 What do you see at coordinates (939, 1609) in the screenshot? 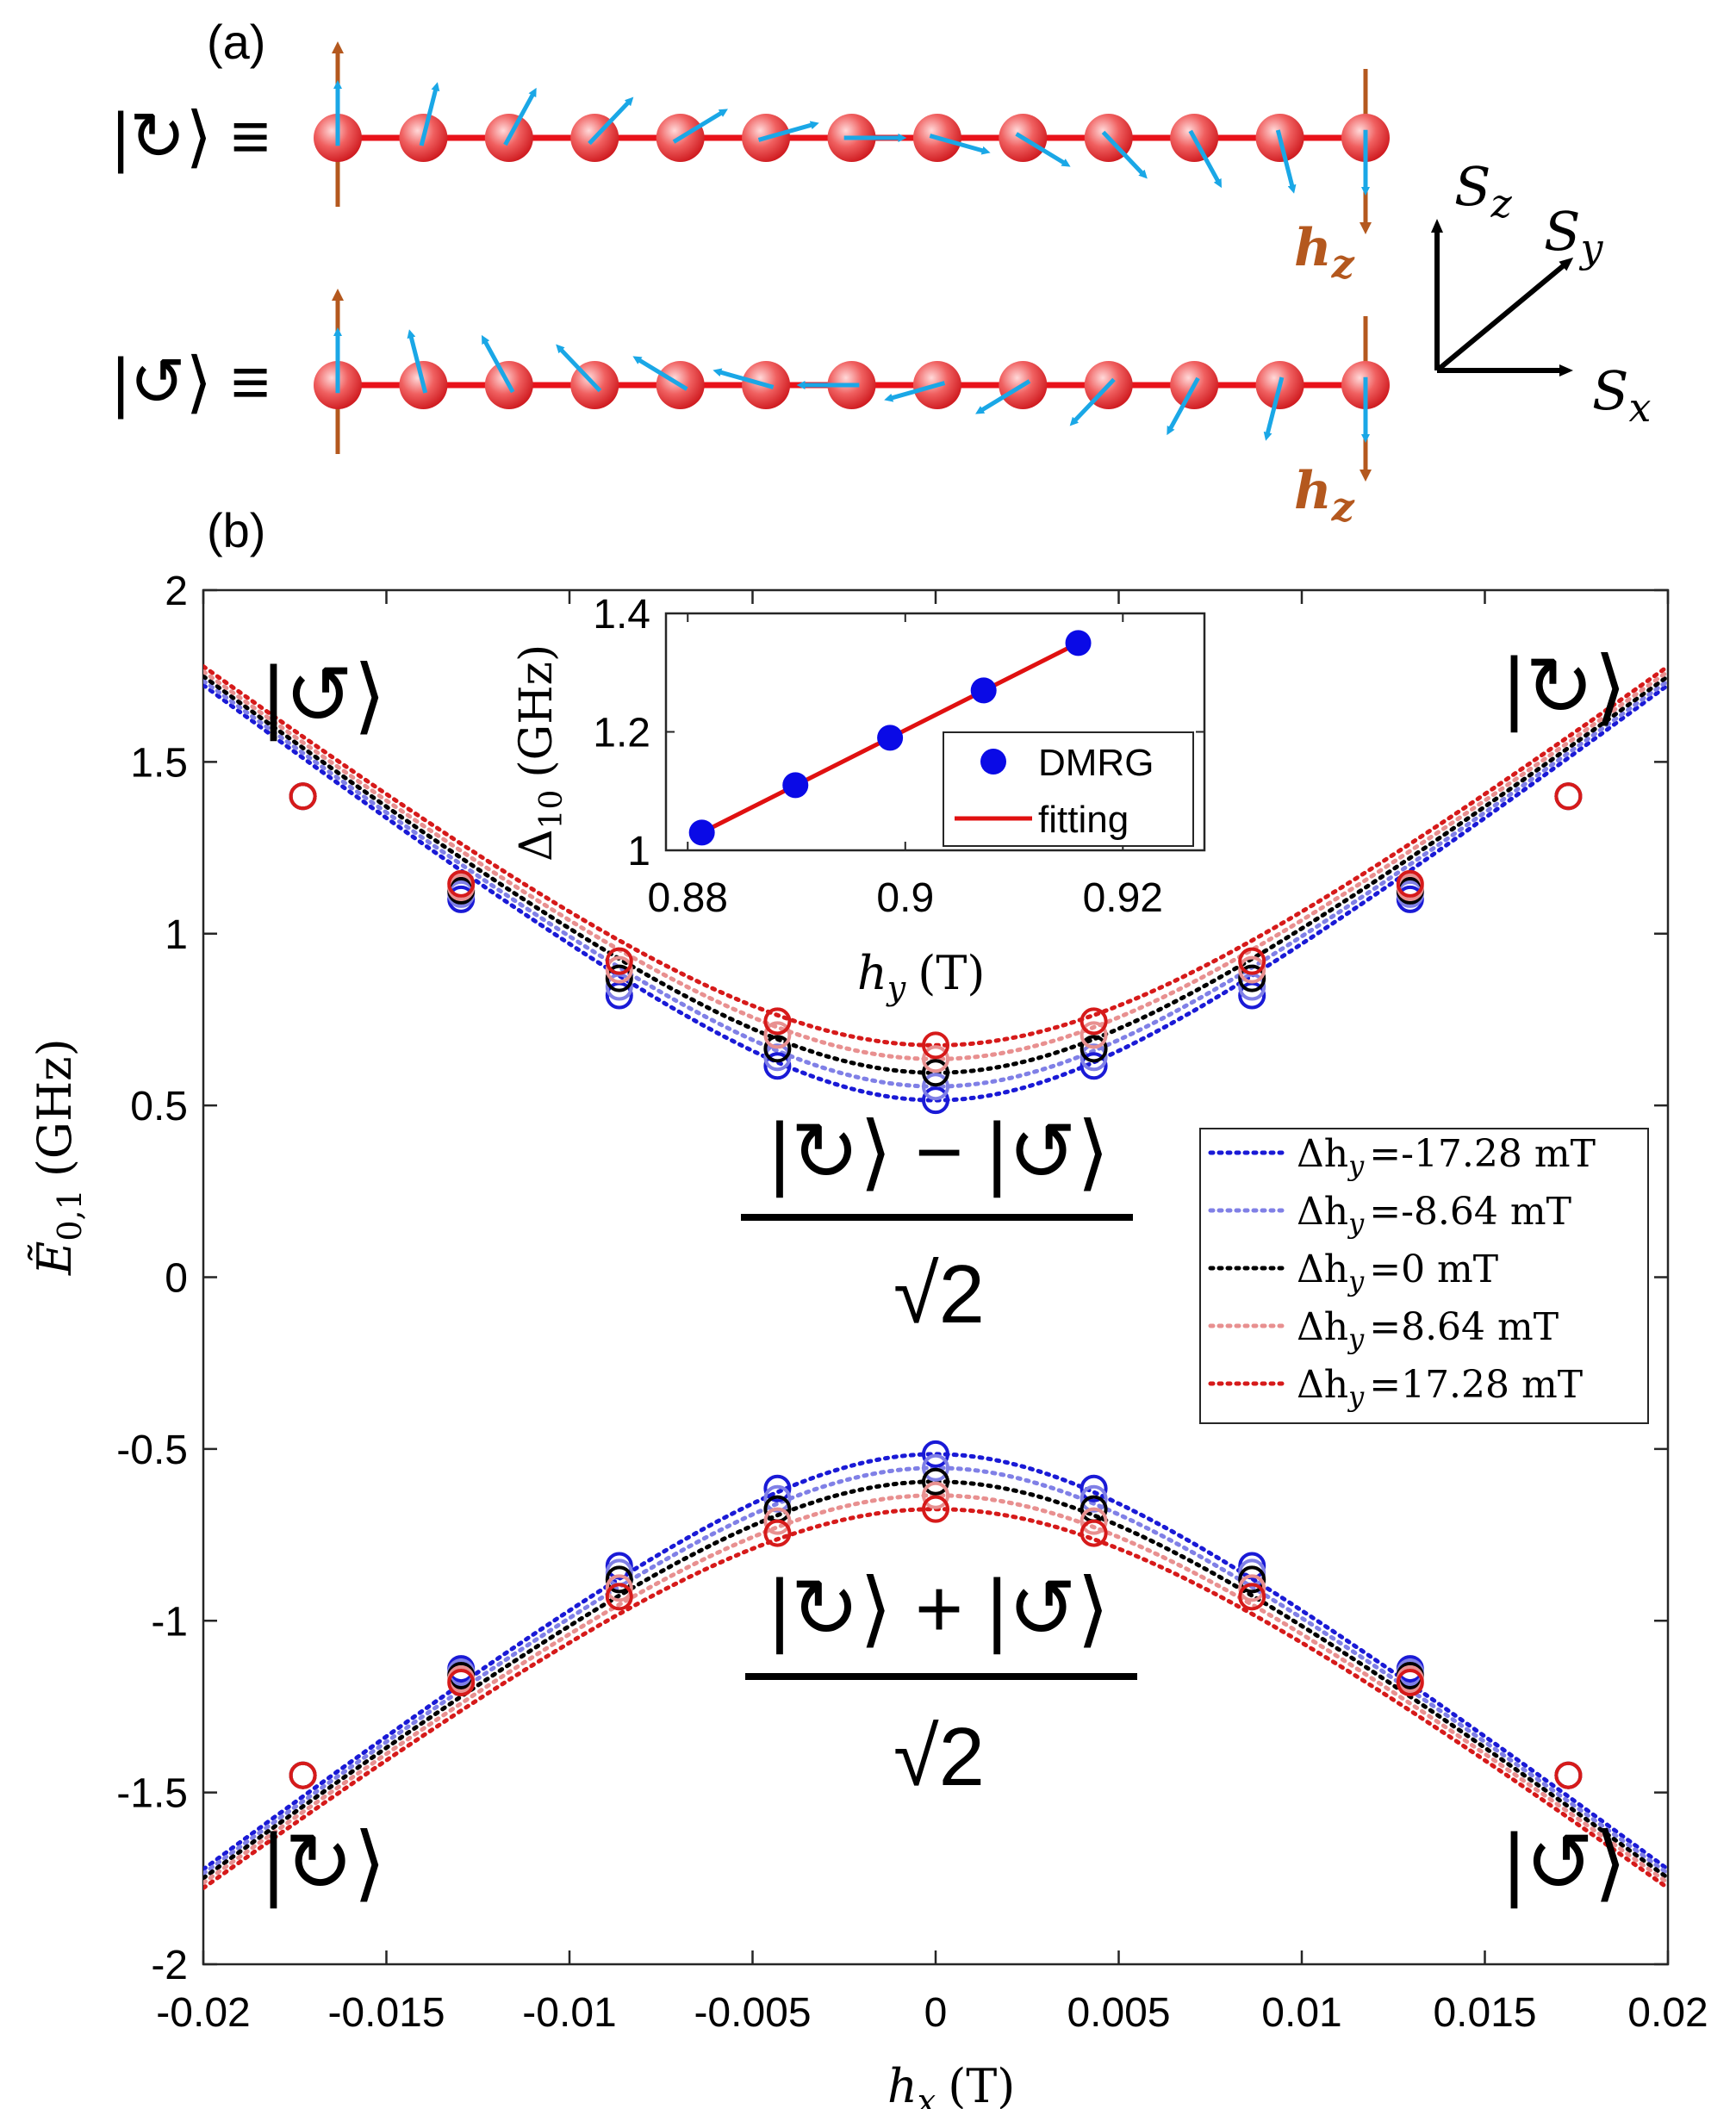
I see `lower-fraction-numerator: |↻⟩ + |↺⟩` at bounding box center [939, 1609].